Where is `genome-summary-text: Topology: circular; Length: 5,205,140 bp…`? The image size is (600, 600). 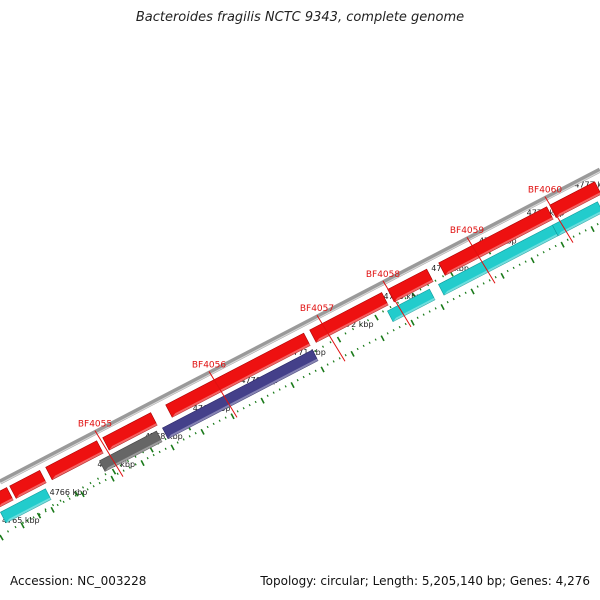 genome-summary-text: Topology: circular; Length: 5,205,140 bp… is located at coordinates (425, 581).